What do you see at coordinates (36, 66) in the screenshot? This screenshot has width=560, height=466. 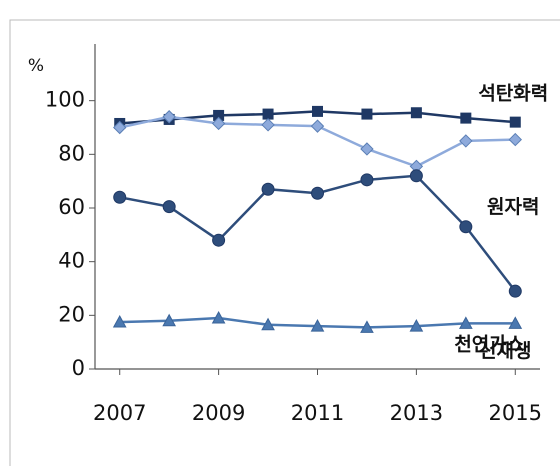 I see `y-unit-label: %` at bounding box center [36, 66].